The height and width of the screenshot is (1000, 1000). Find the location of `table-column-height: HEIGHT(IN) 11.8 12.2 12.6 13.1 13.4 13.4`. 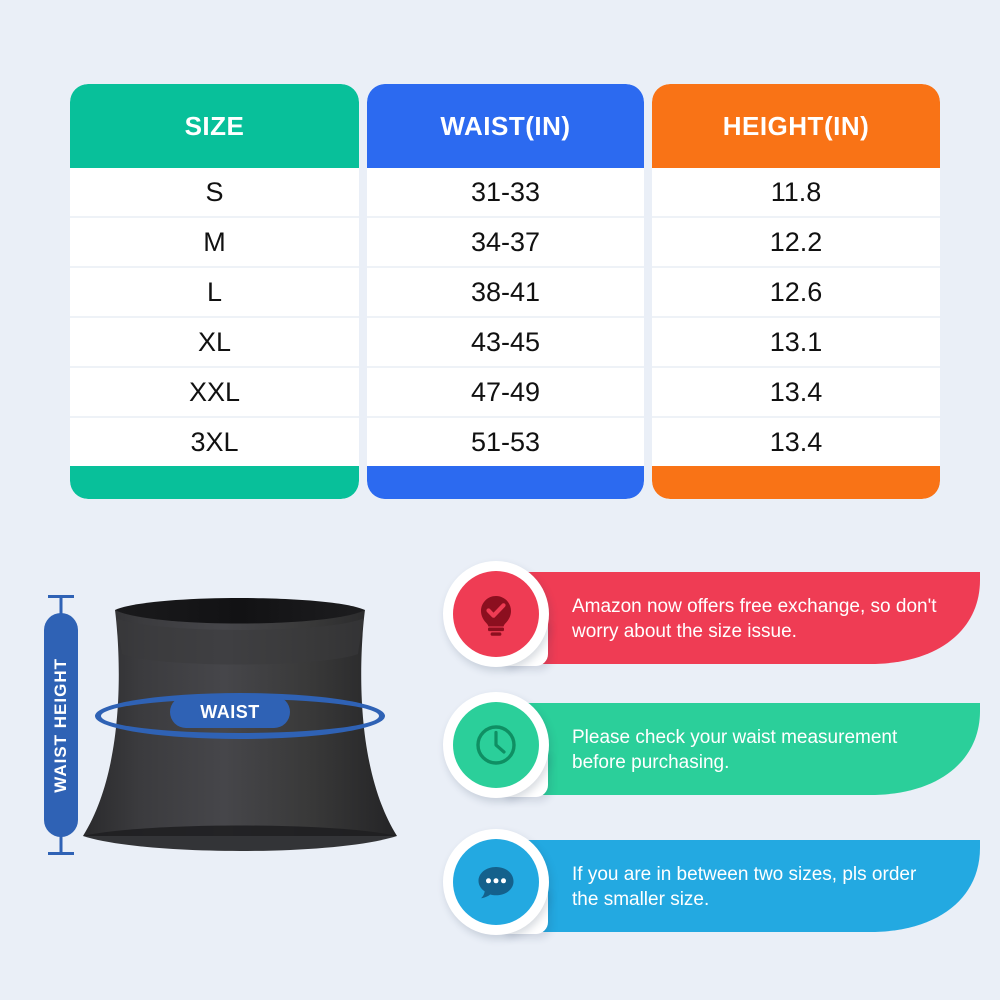

table-column-height: HEIGHT(IN) 11.8 12.2 12.6 13.1 13.4 13.4 is located at coordinates (796, 291).